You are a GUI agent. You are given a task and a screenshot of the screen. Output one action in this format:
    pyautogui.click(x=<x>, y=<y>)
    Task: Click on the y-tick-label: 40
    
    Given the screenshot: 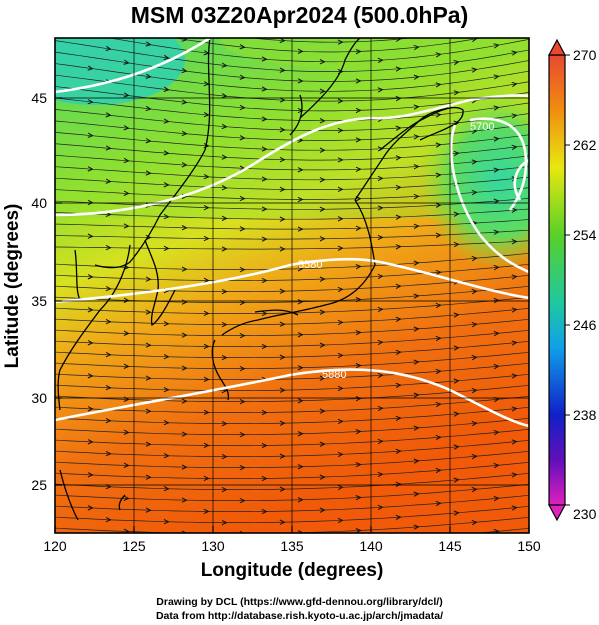 What is the action you would take?
    pyautogui.click(x=39, y=203)
    